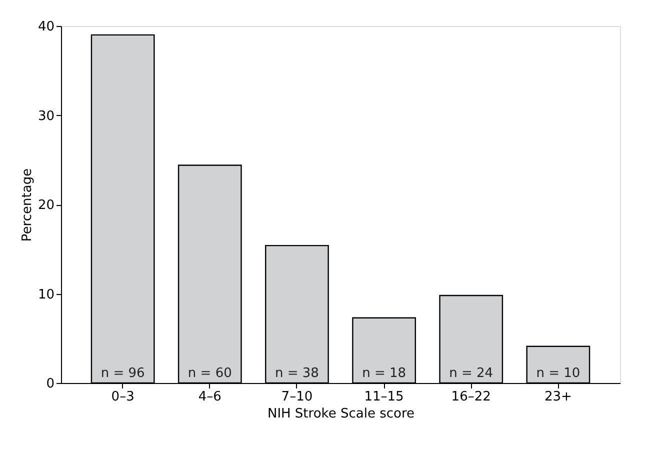 The image size is (669, 466). I want to click on y-tick-label: 30, so click(46, 116).